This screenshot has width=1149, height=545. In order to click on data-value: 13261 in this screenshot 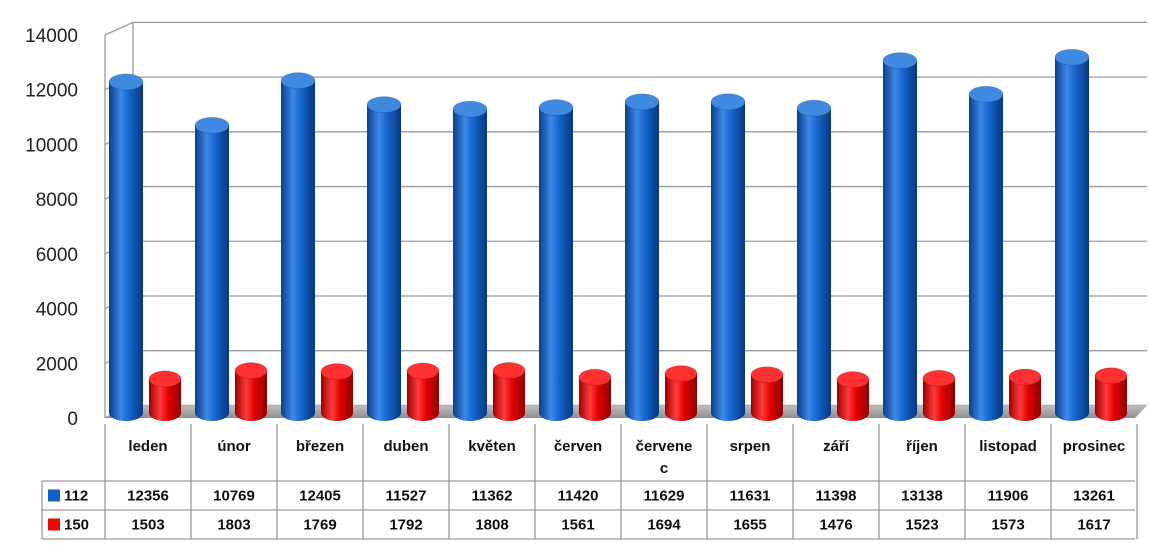, I will do `click(1094, 496)`.